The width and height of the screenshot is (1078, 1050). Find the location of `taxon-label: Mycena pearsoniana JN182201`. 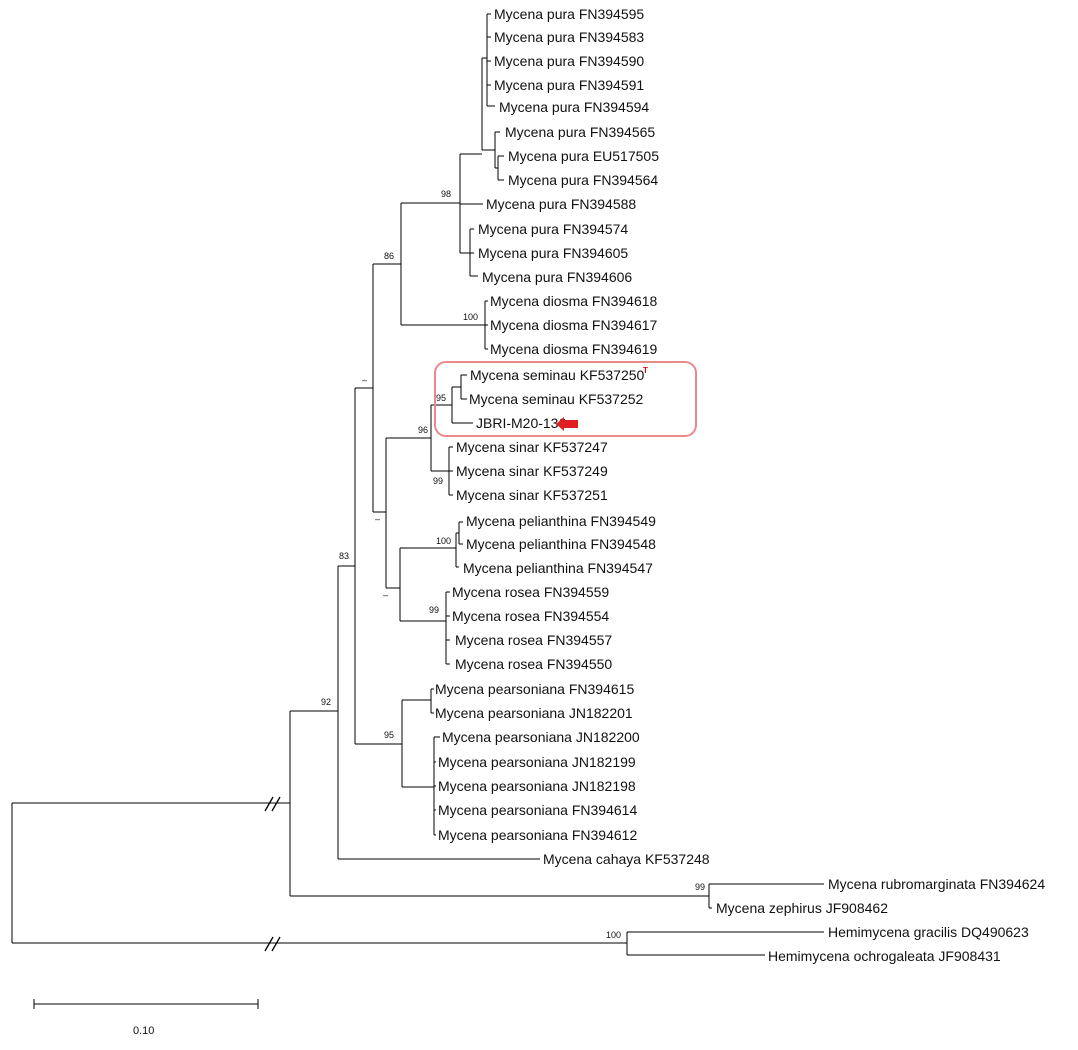

taxon-label: Mycena pearsoniana JN182201 is located at coordinates (534, 713).